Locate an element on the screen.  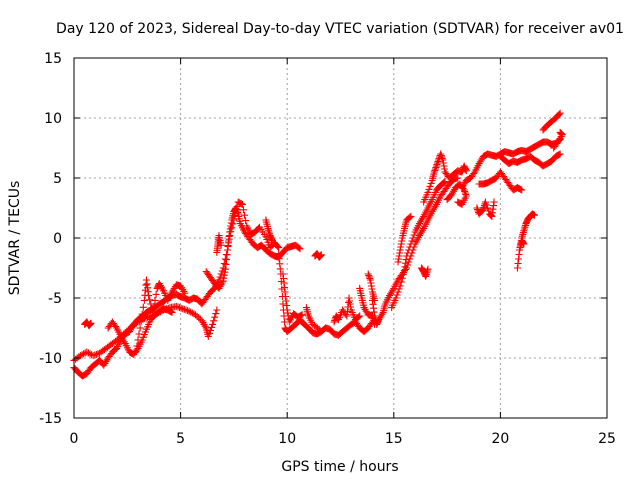
x-tick-label: 10 is located at coordinates (287, 439).